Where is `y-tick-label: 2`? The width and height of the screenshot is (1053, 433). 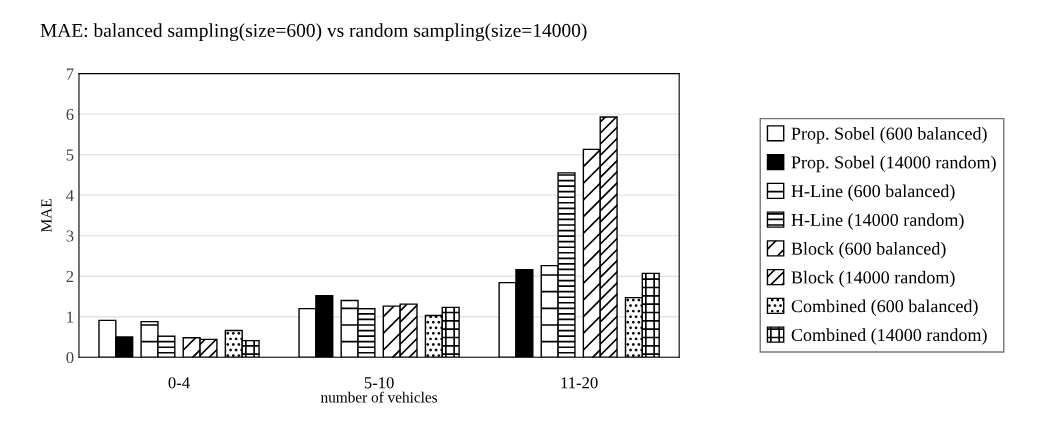
y-tick-label: 2 is located at coordinates (70, 276).